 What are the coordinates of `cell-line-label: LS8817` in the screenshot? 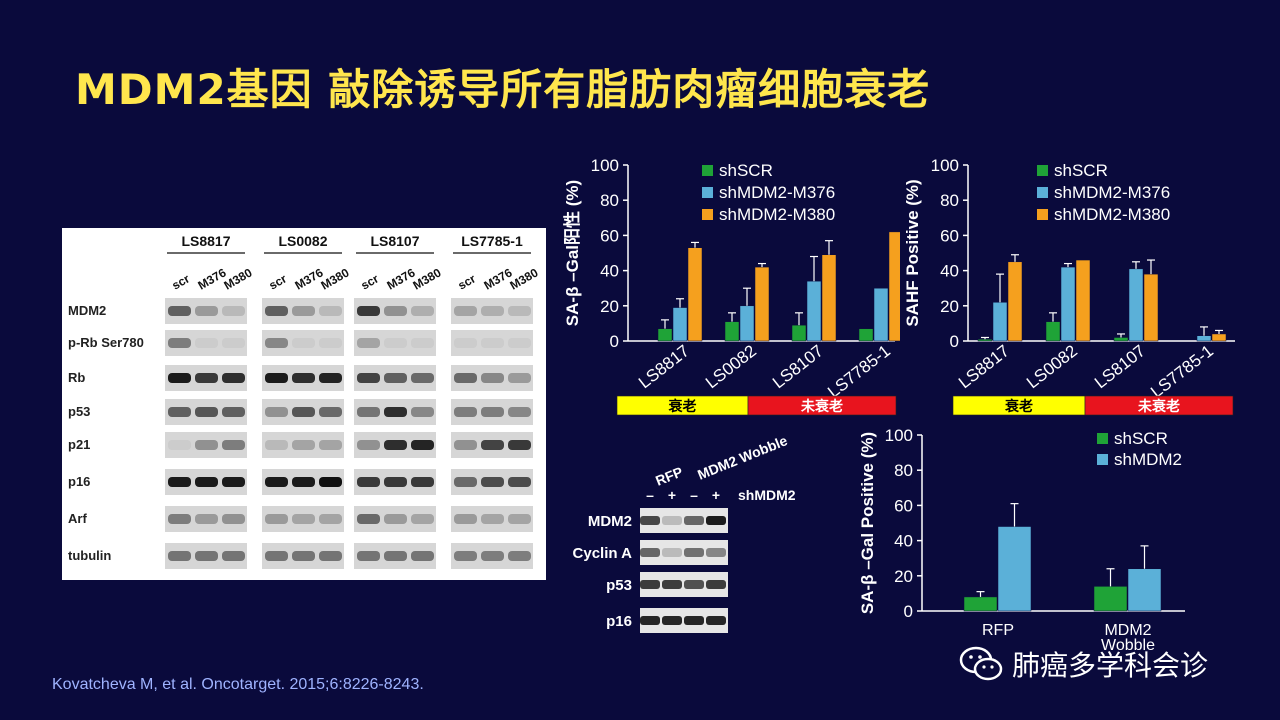 It's located at (205, 241).